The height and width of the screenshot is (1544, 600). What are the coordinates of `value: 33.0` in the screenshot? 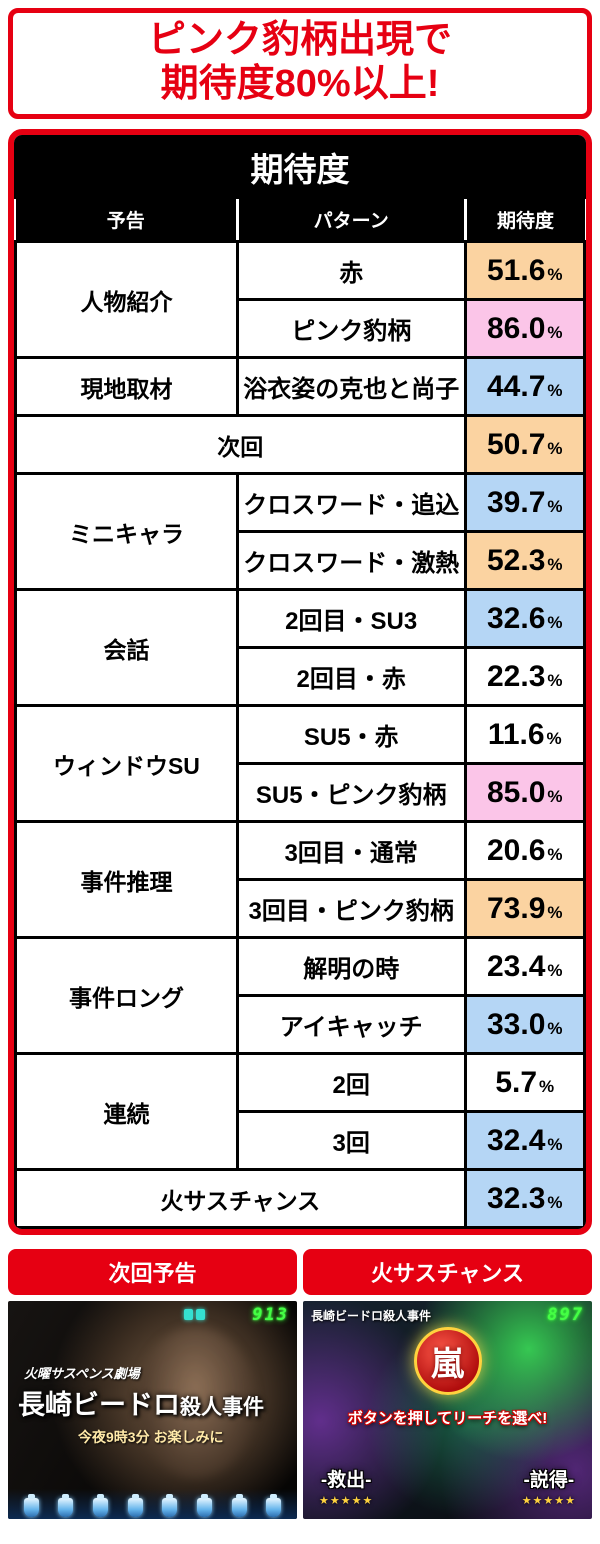 It's located at (516, 1024).